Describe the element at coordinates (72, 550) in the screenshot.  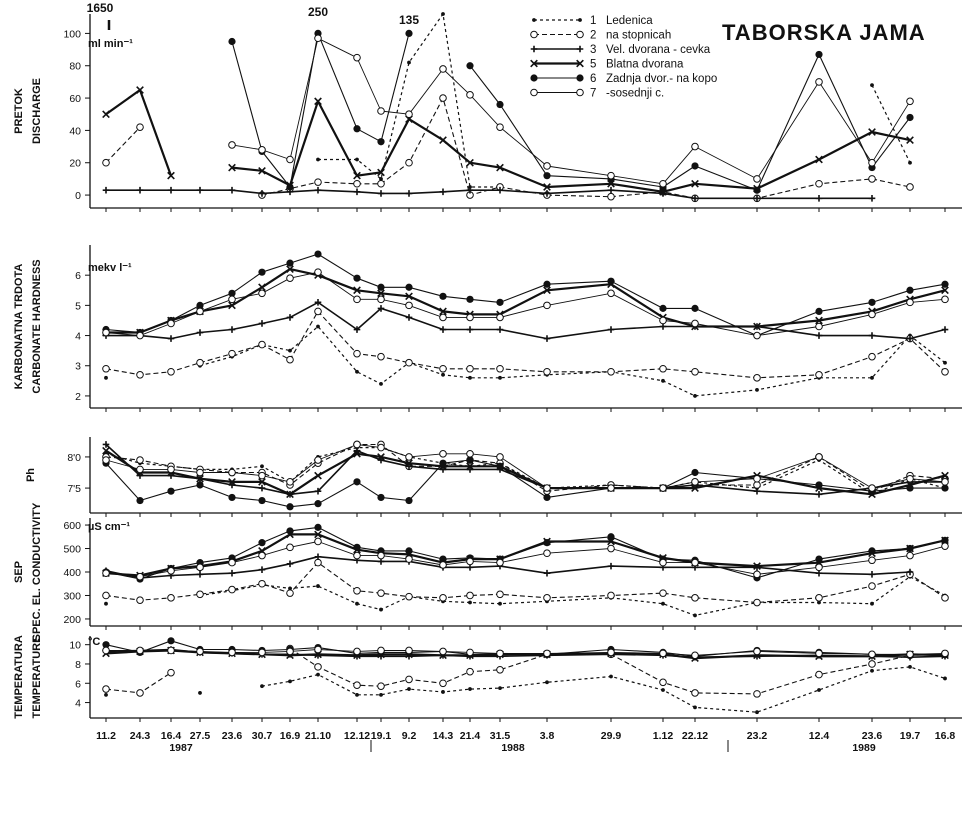
I see `y-tick-label-conductivity-3: 500` at that location.